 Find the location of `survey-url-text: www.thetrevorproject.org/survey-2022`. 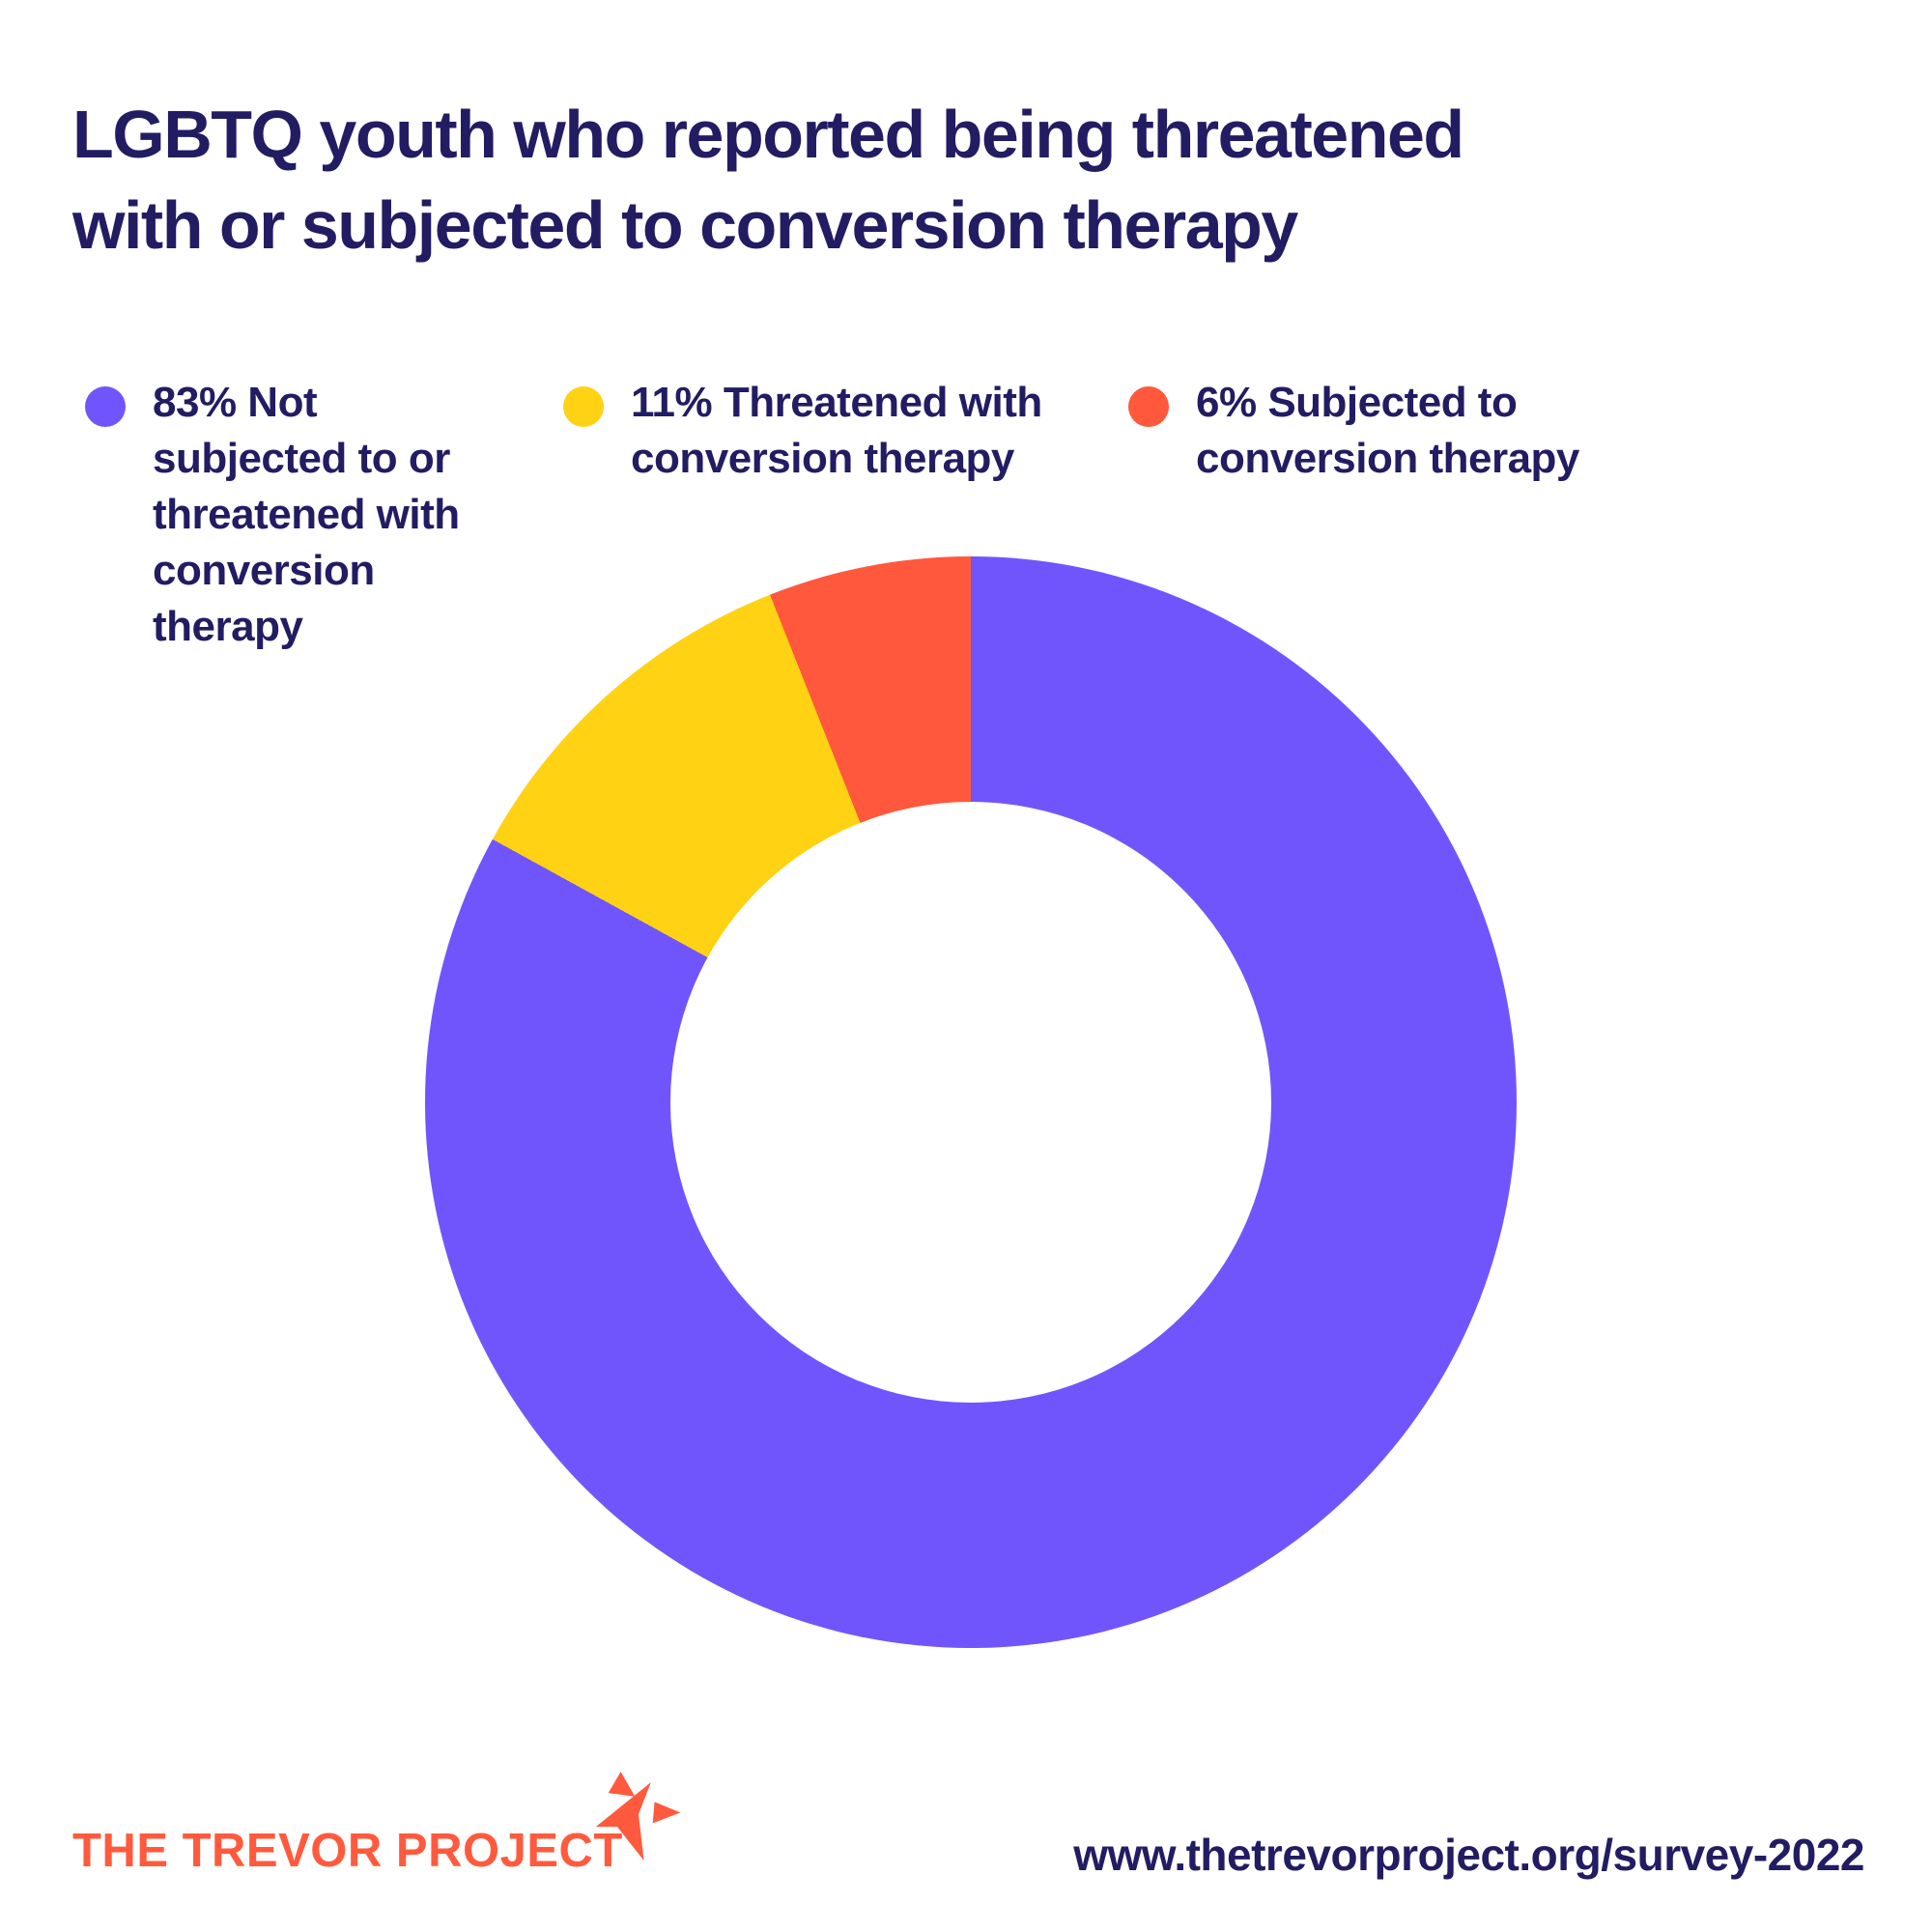

survey-url-text: www.thetrevorproject.org/survey-2022 is located at coordinates (1468, 1855).